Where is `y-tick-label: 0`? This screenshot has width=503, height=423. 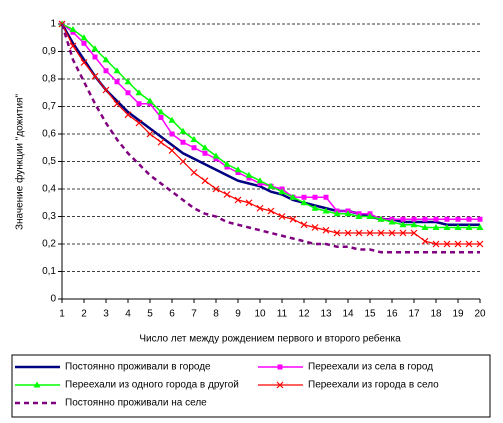
y-tick-label: 0 is located at coordinates (53, 299).